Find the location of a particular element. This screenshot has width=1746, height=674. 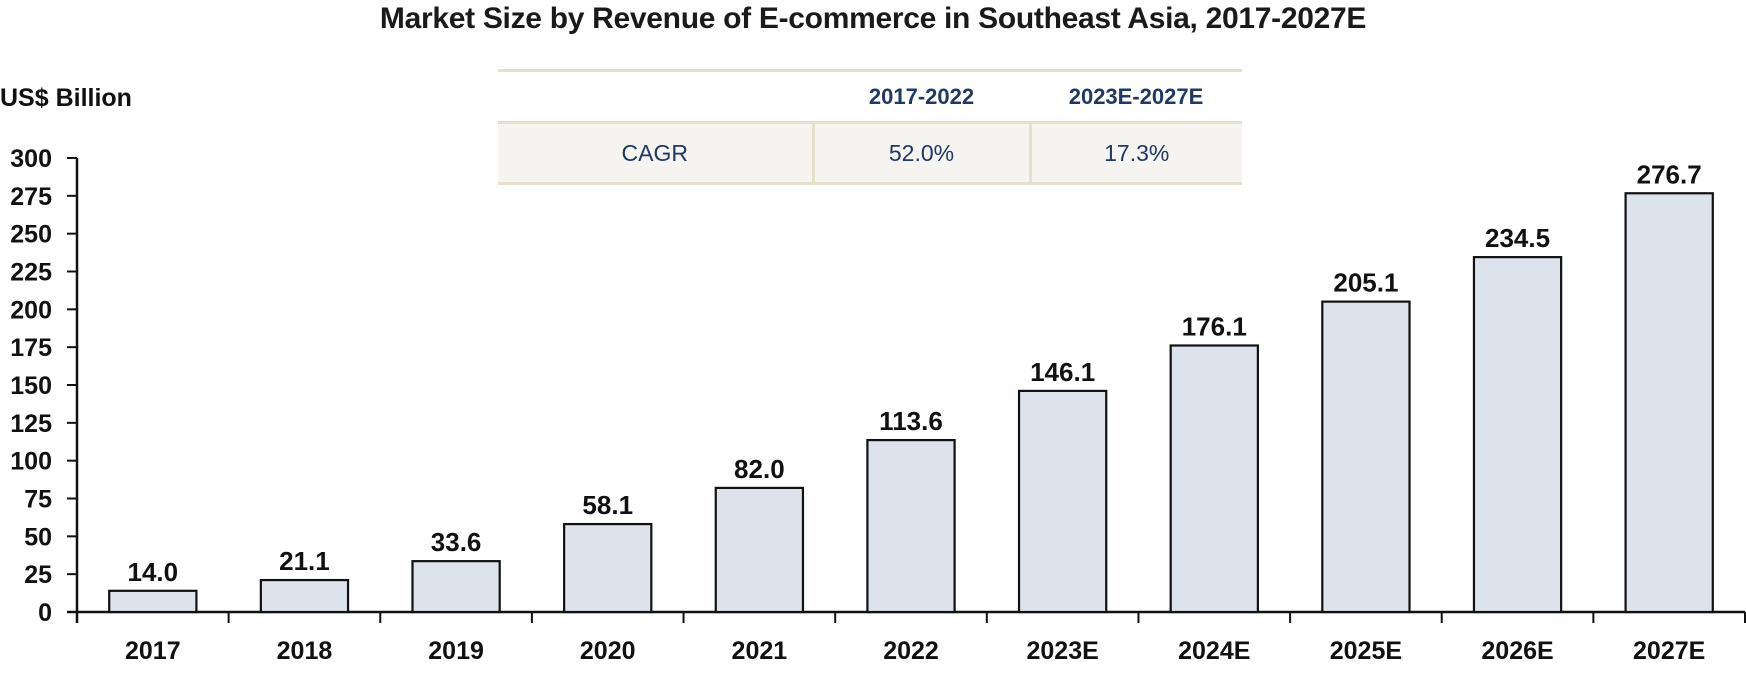

cagr-header-period-1: 2017-2022 is located at coordinates (921, 96).